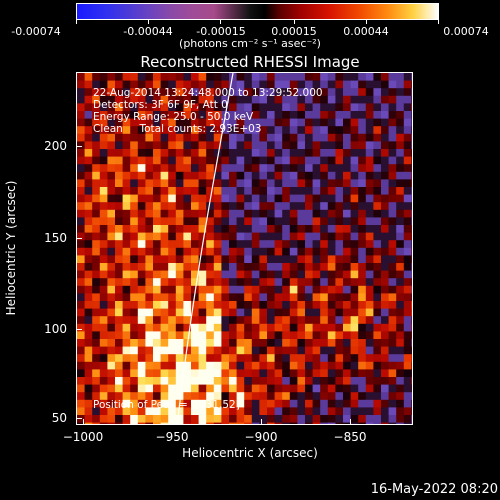 Image resolution: width=500 pixels, height=500 pixels. What do you see at coordinates (55, 146) in the screenshot?
I see `y-tick-label: 200` at bounding box center [55, 146].